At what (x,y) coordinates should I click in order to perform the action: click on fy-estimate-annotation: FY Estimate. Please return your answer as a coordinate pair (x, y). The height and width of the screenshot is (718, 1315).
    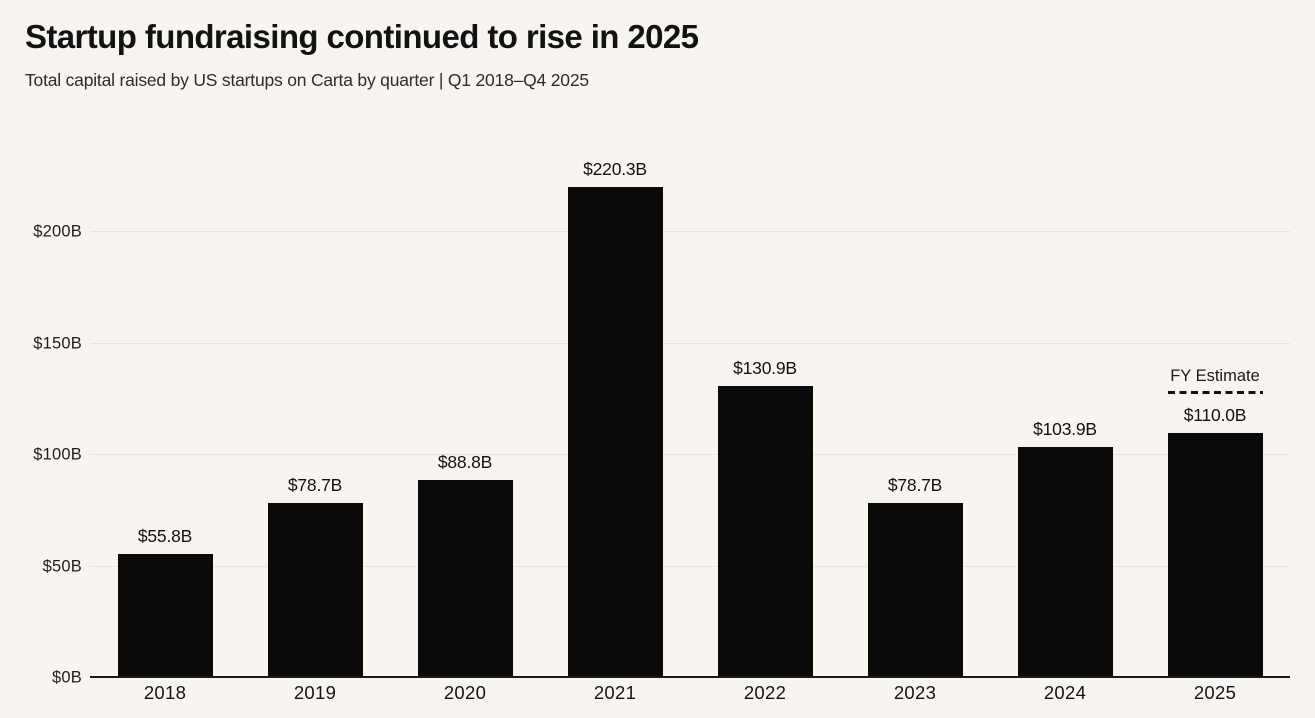
    Looking at the image, I should click on (1215, 380).